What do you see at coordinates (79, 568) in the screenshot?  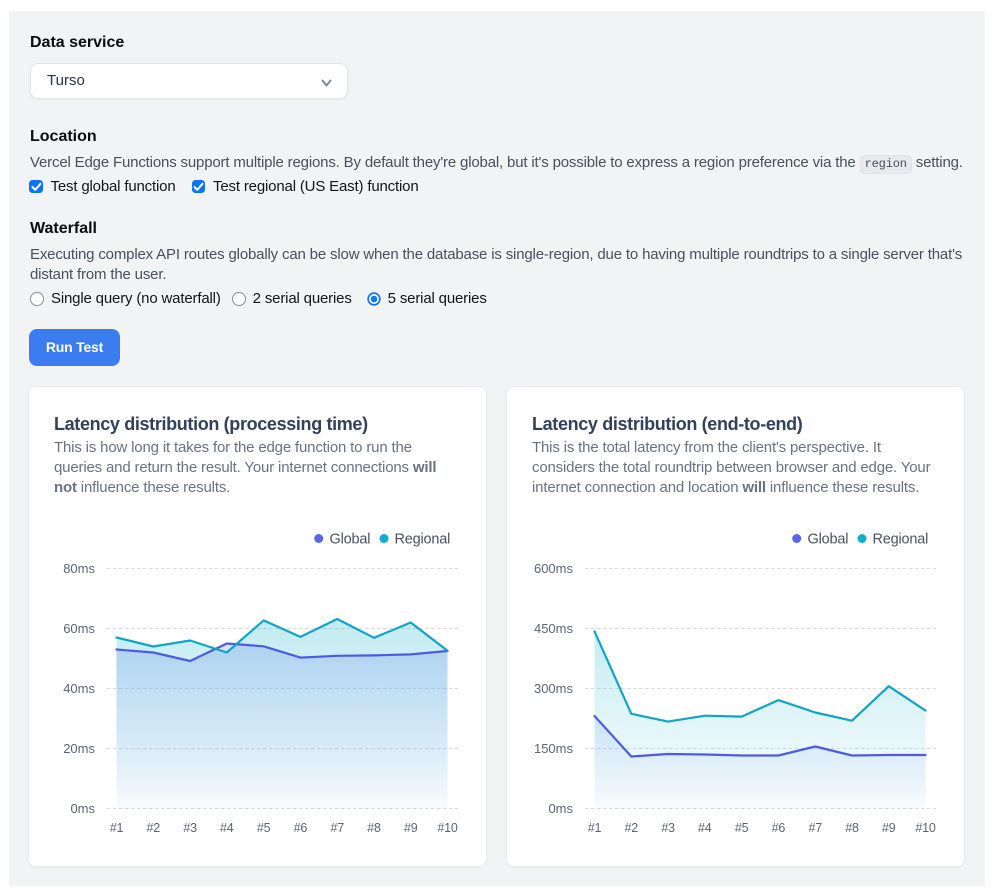 I see `svg-text: 80ms` at bounding box center [79, 568].